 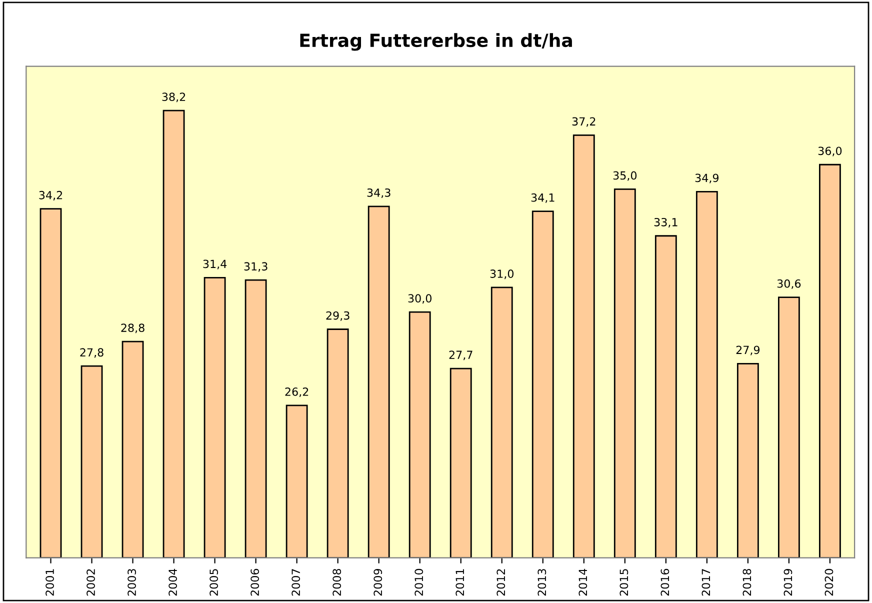 What do you see at coordinates (132, 329) in the screenshot?
I see `data-label: 28,8` at bounding box center [132, 329].